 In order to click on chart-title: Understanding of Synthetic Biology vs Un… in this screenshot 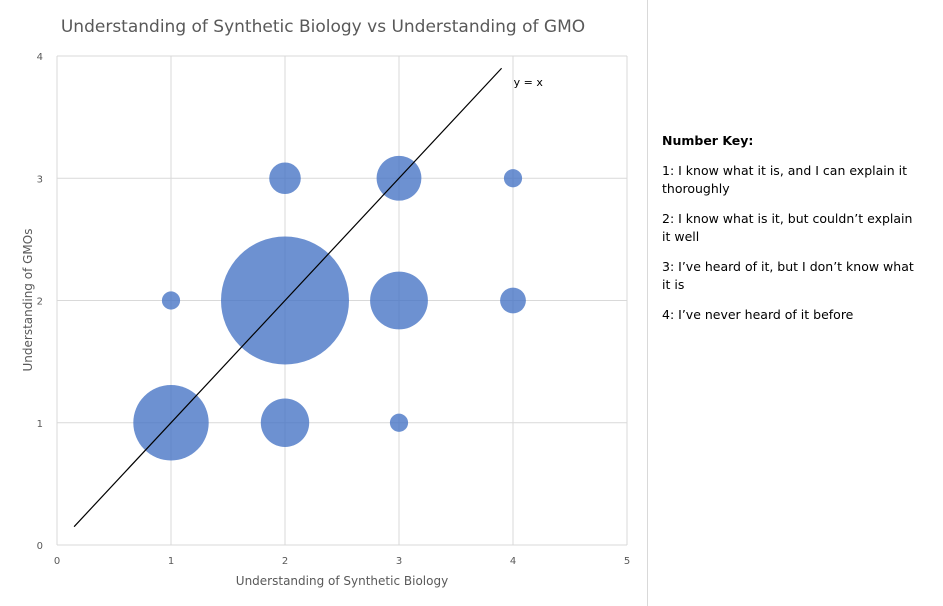, I will do `click(323, 27)`.